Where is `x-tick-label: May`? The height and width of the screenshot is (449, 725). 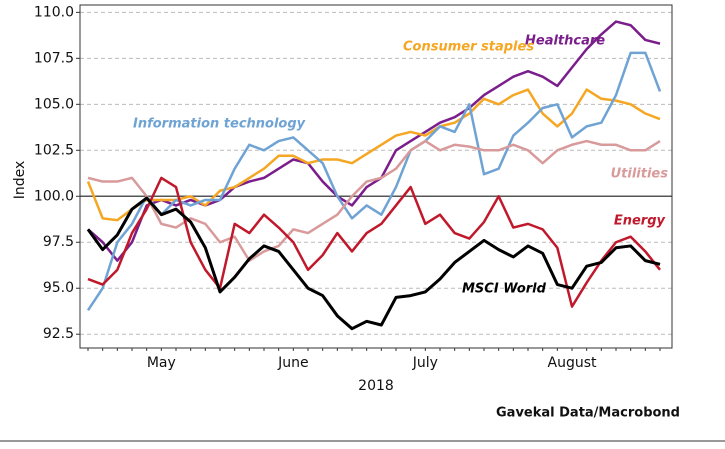 x-tick-label: May is located at coordinates (161, 363).